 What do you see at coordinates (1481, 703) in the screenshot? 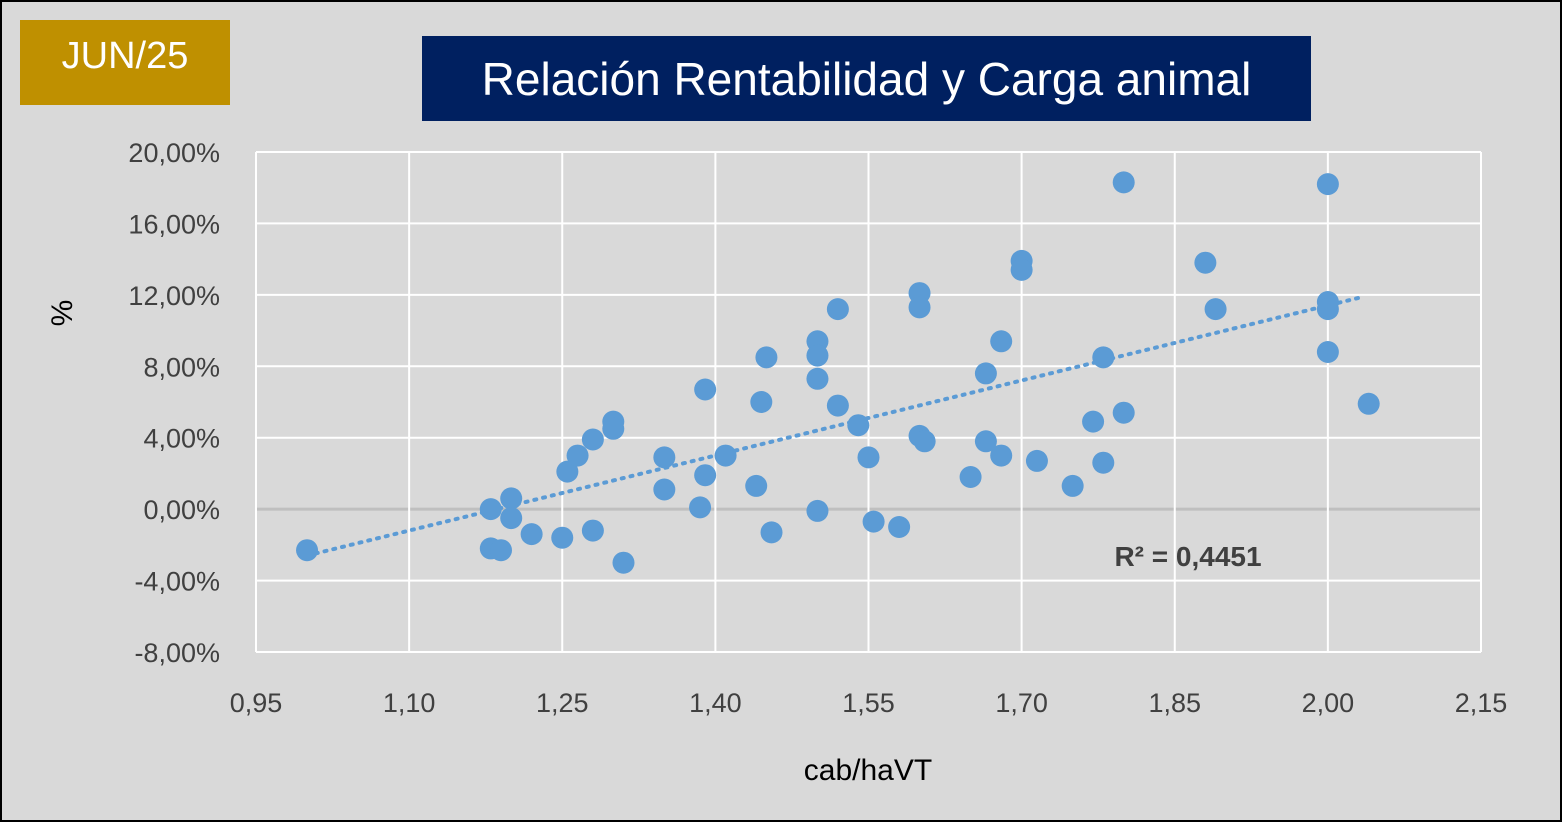
I see `x-tick-label: 2,15` at bounding box center [1481, 703].